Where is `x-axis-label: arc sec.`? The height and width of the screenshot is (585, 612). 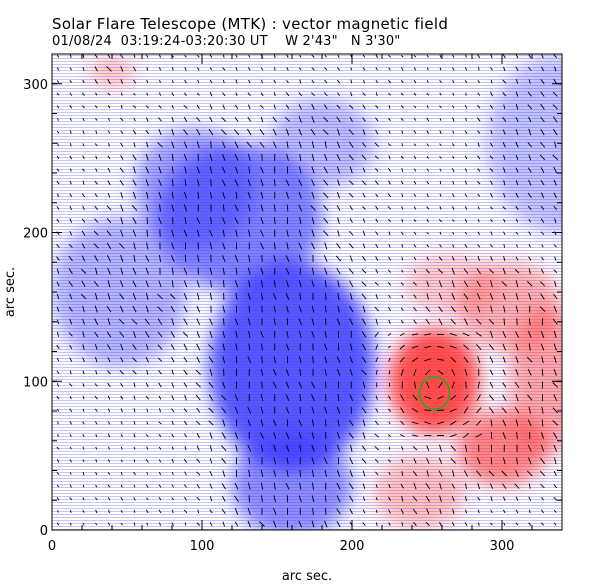
x-axis-label: arc sec. is located at coordinates (307, 576).